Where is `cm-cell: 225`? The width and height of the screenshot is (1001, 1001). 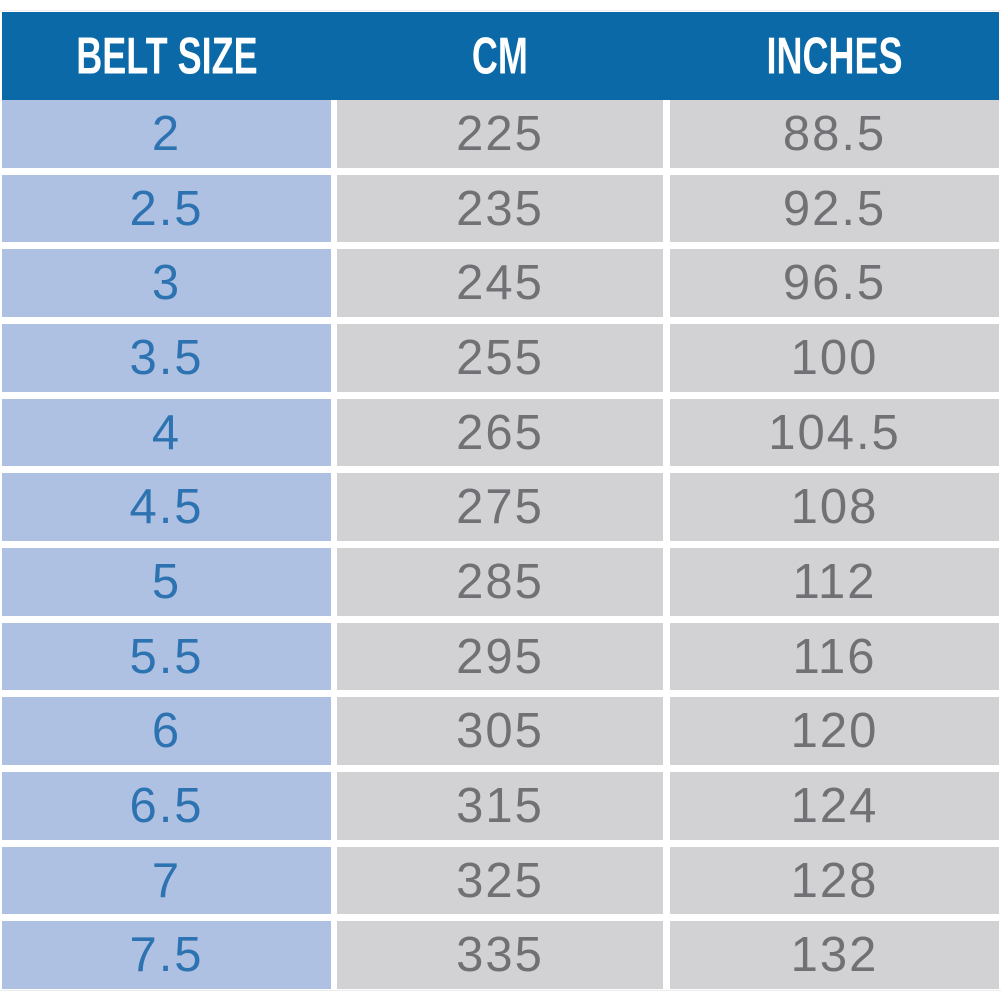
cm-cell: 225 is located at coordinates (500, 134).